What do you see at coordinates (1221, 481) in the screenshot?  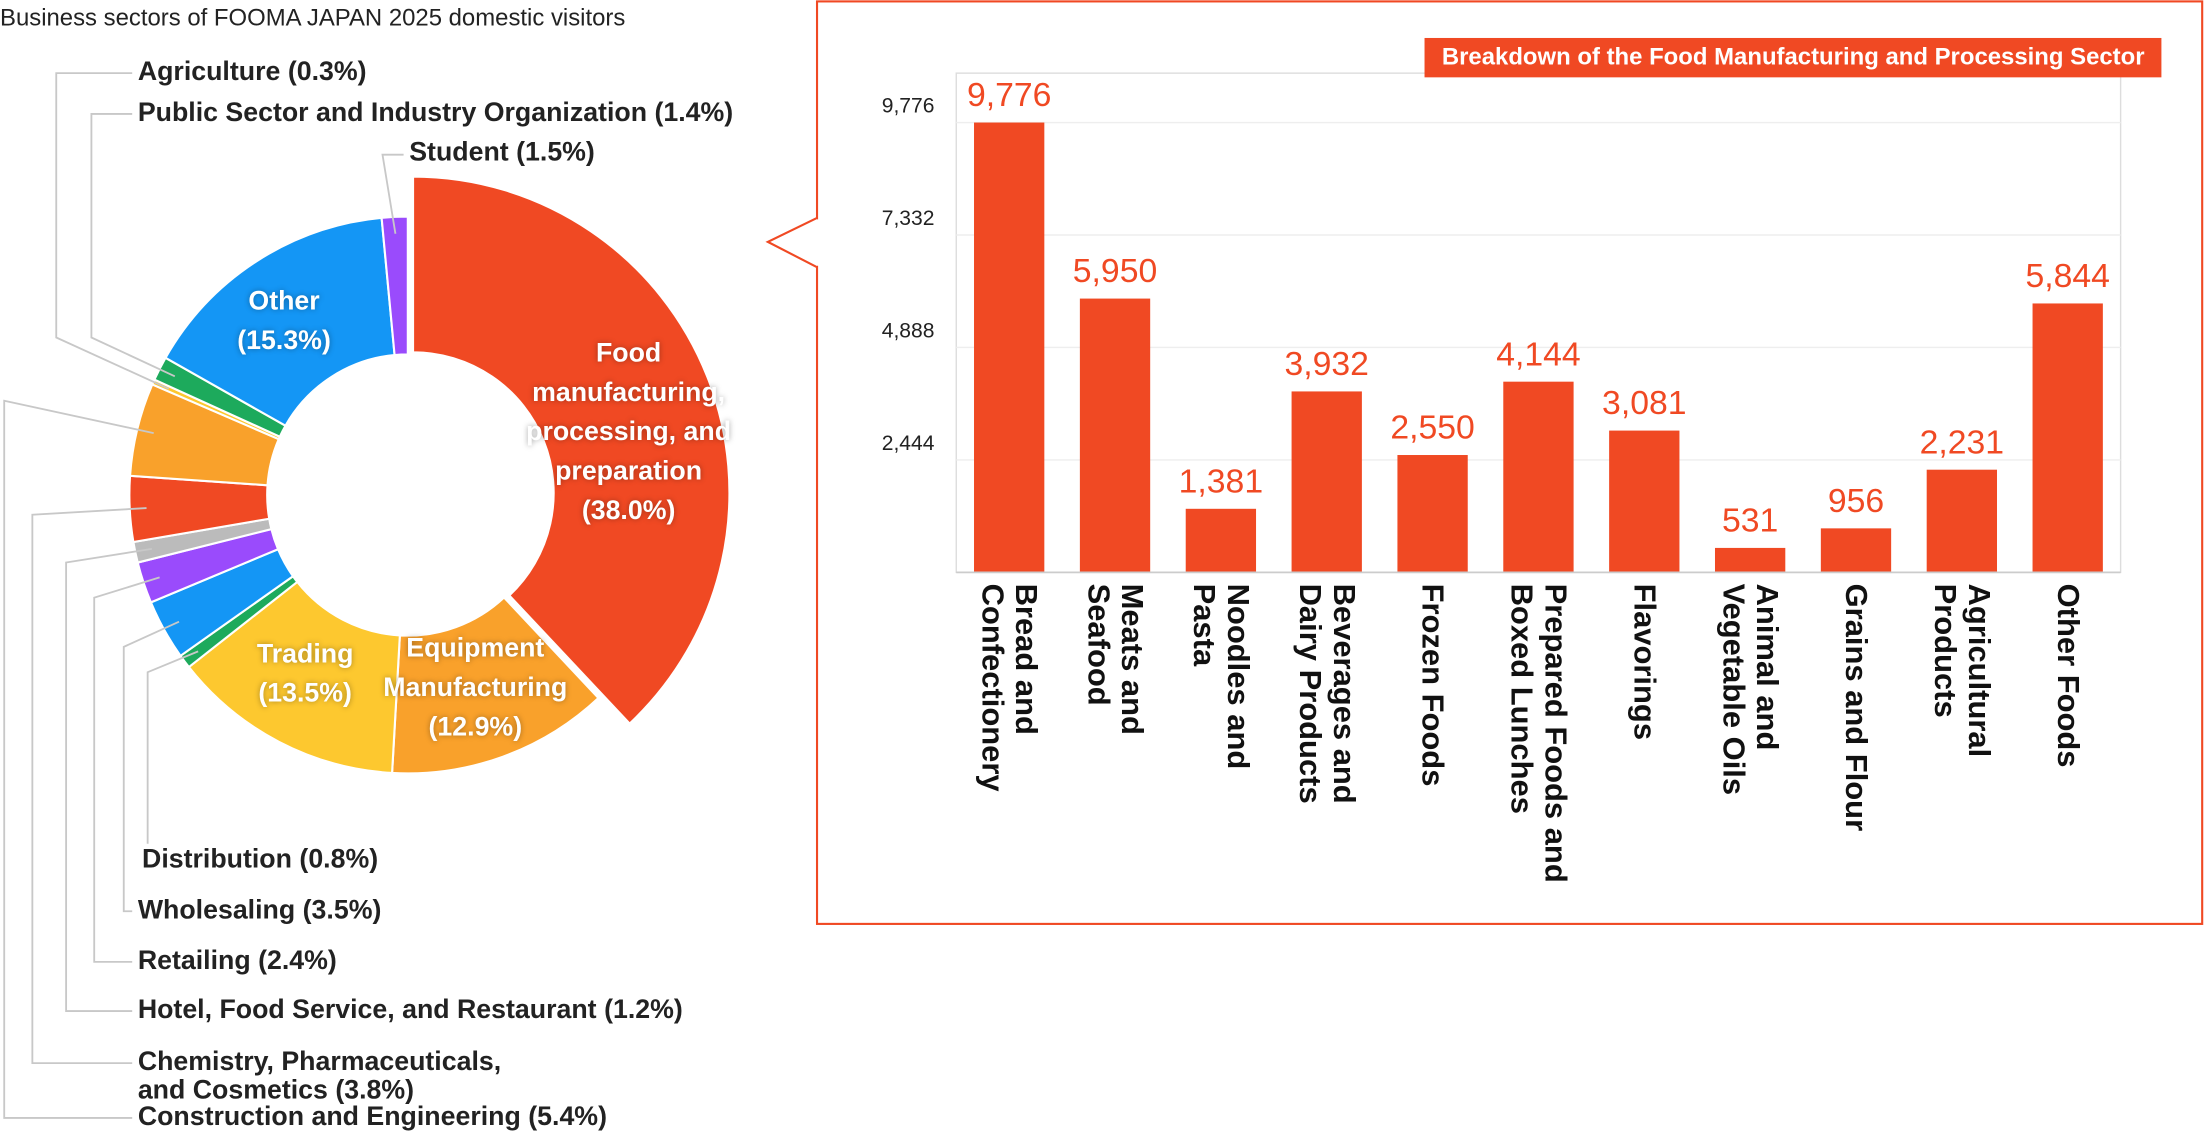 I see `bar-value-label: 1,381` at bounding box center [1221, 481].